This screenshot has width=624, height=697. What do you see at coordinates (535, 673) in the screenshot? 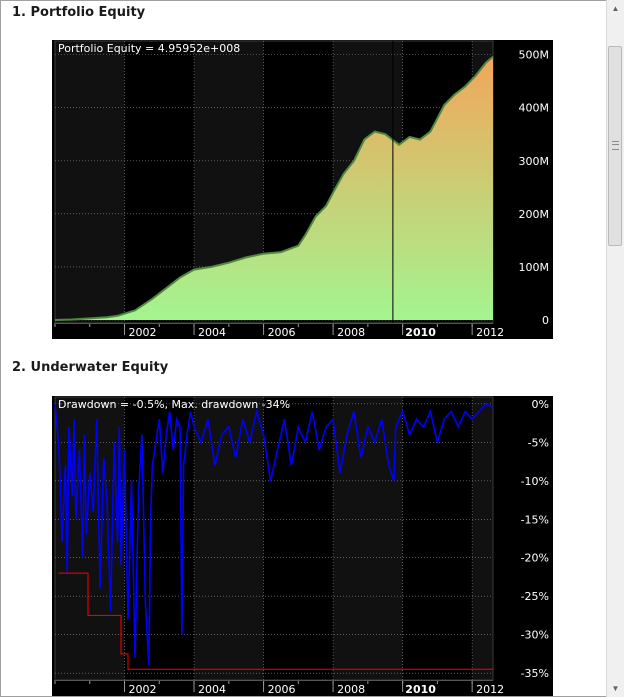
I see `y-tick-label: -35%` at bounding box center [535, 673].